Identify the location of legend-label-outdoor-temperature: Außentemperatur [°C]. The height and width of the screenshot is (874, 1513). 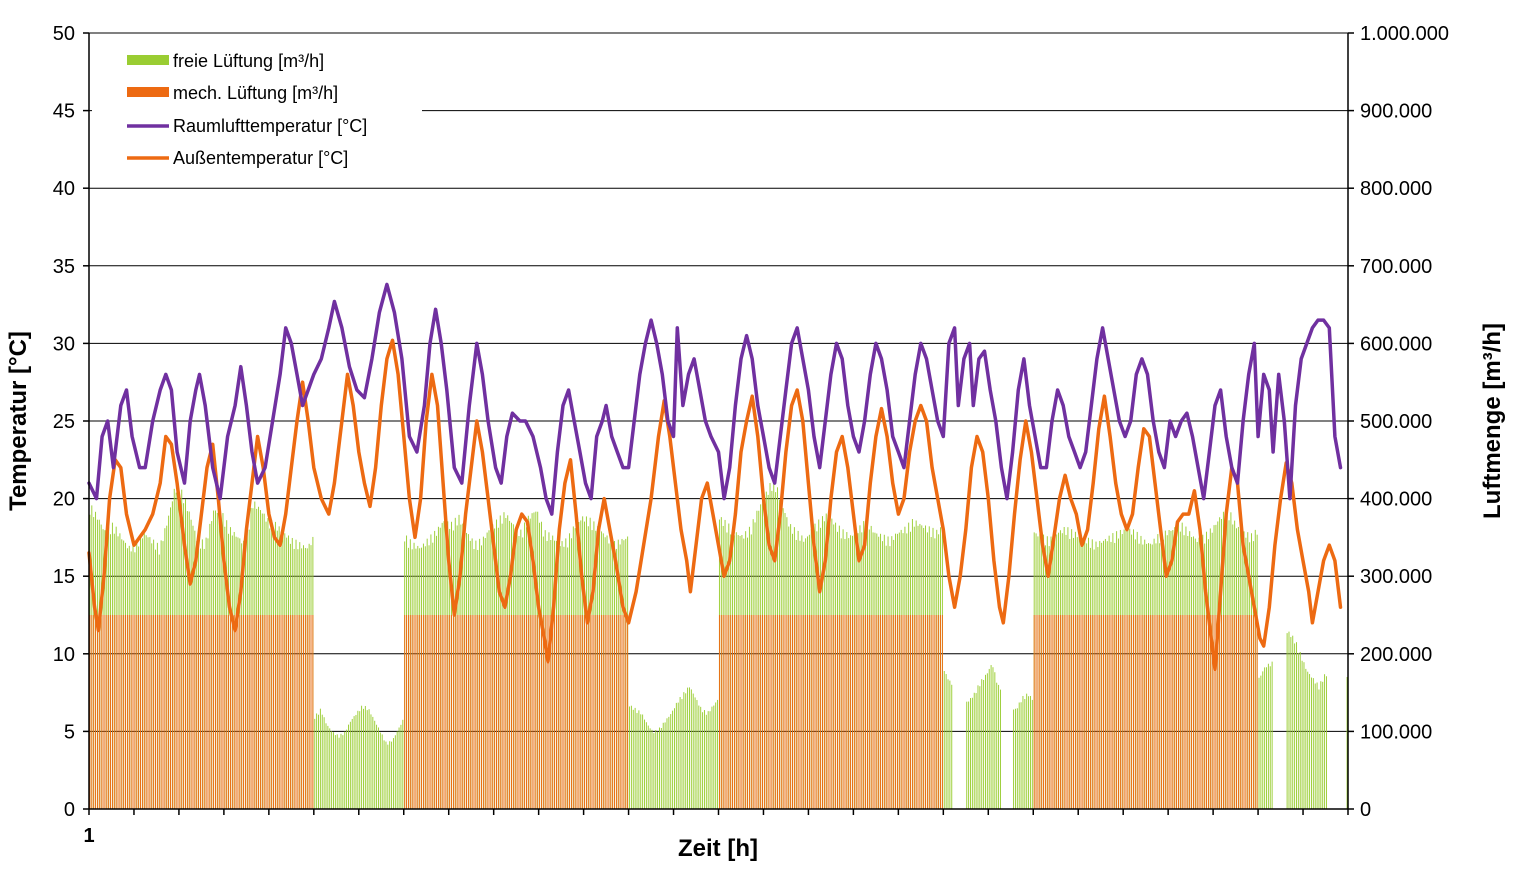
(260, 158).